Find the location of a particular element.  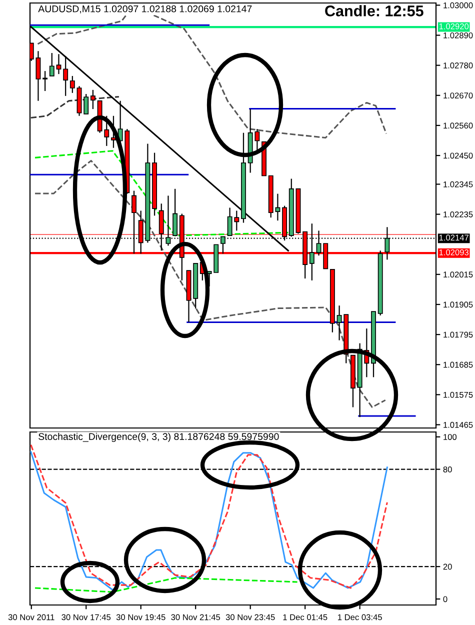

x-tick-label: 30 Nov 23:45 is located at coordinates (250, 617).